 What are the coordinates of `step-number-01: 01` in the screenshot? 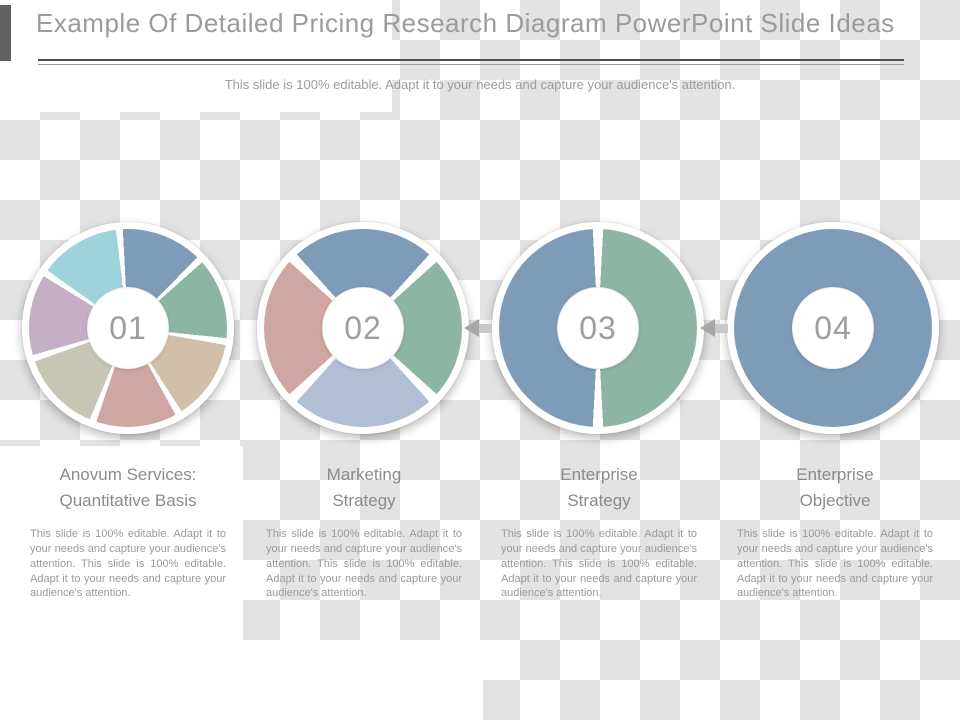 It's located at (128, 328).